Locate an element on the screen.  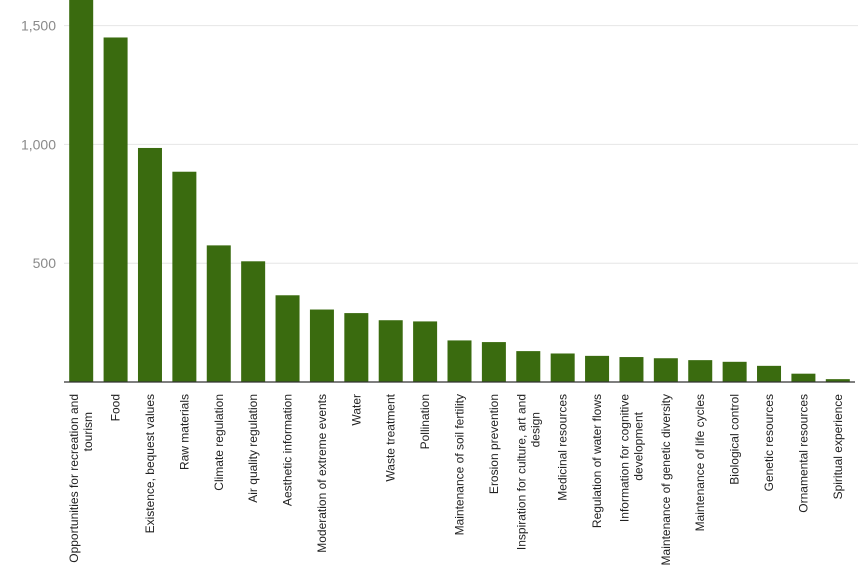
x-category-label: Biological control is located at coordinates (735, 439).